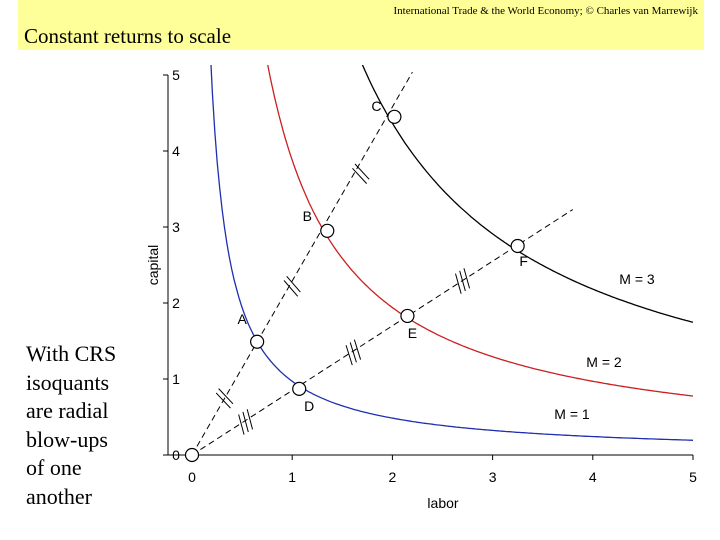  Describe the element at coordinates (292, 477) in the screenshot. I see `x-tick-label: 1` at that location.